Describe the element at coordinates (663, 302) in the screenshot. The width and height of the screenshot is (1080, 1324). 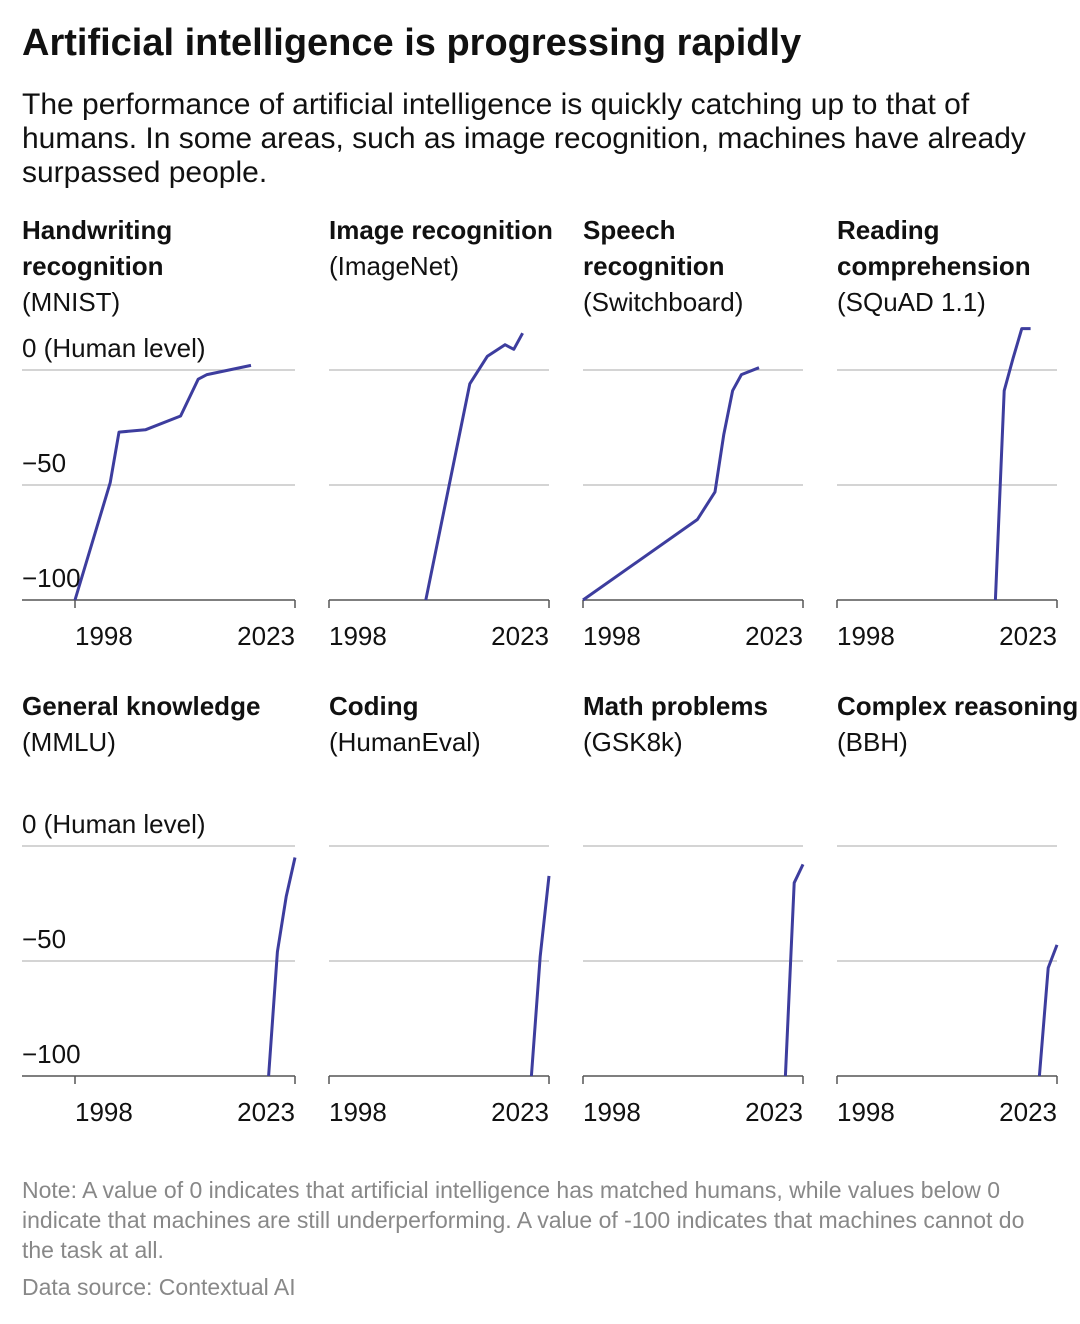
I see `panel-subtitle: (Switchboard)` at that location.